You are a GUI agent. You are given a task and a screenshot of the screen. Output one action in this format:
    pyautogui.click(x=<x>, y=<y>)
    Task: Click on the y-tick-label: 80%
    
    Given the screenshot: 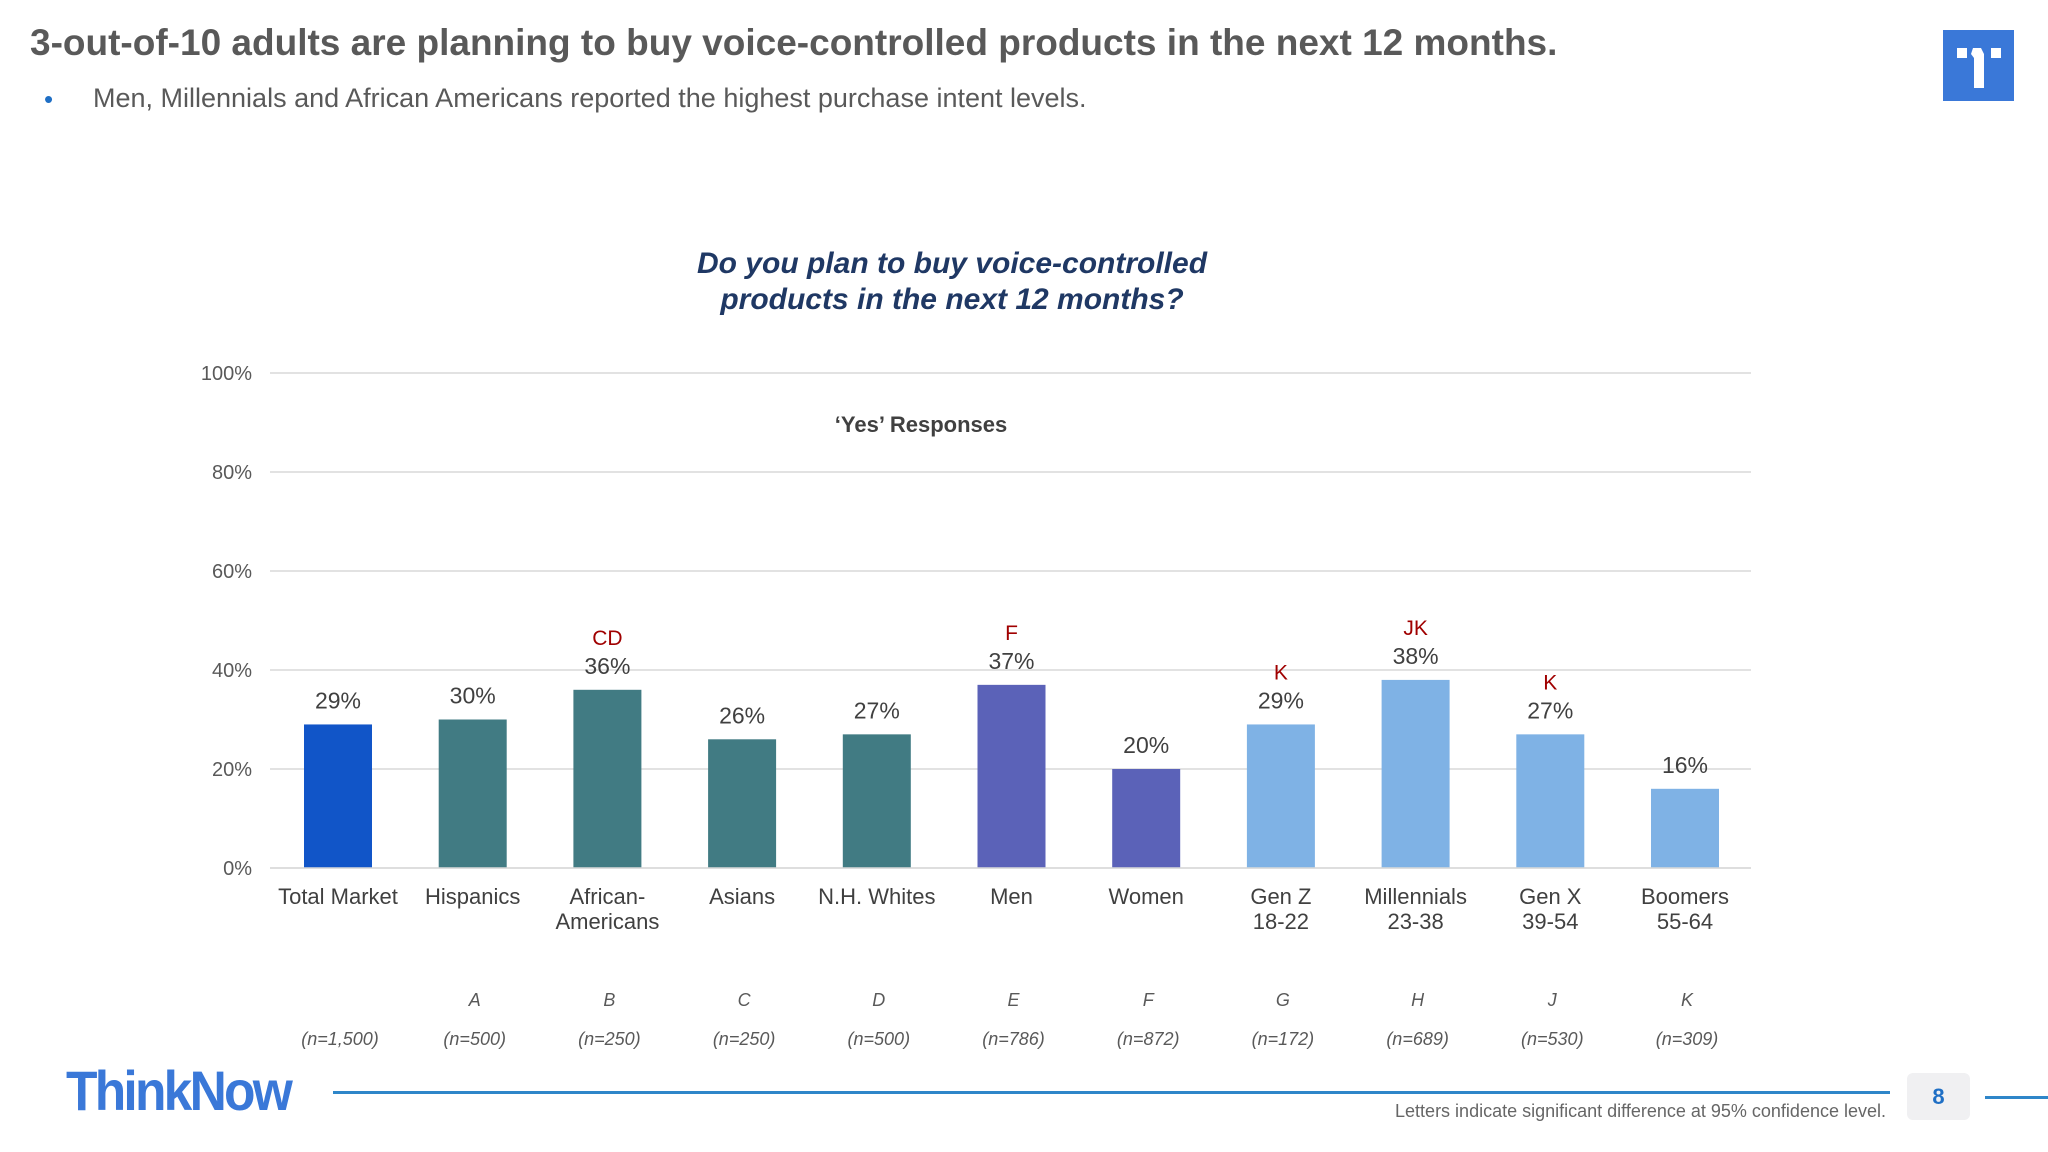 What is the action you would take?
    pyautogui.click(x=232, y=473)
    